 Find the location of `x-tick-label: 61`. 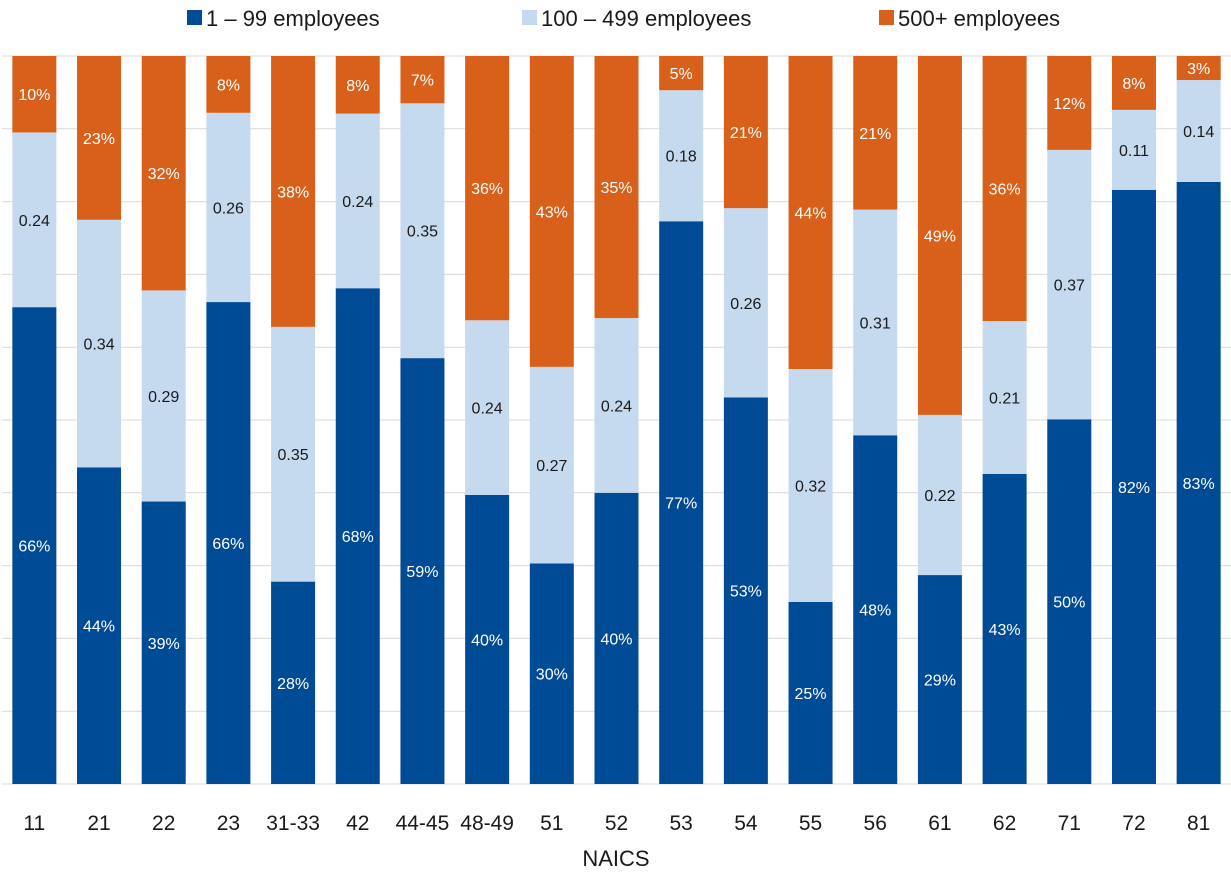

x-tick-label: 61 is located at coordinates (939, 823).